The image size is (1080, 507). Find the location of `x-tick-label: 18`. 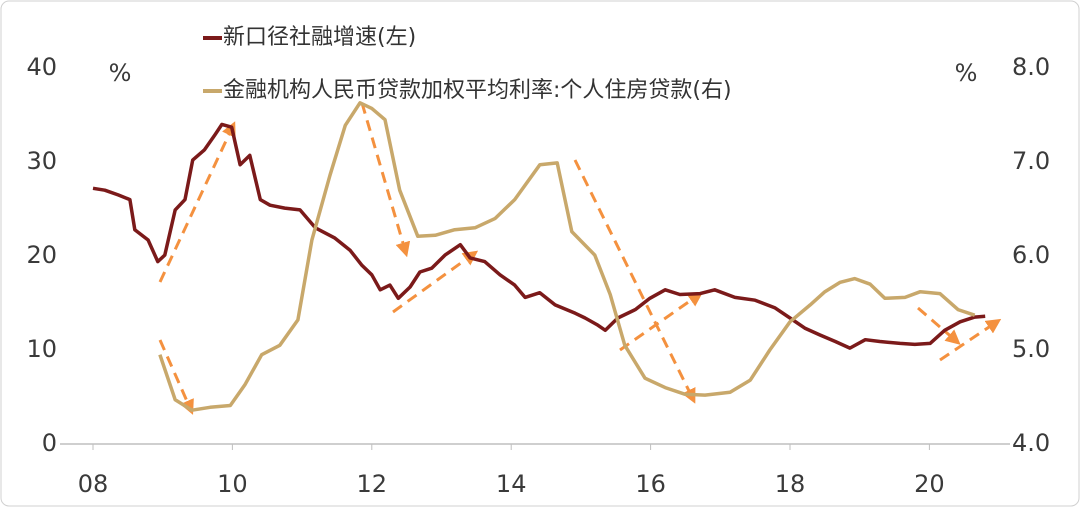

x-tick-label: 18 is located at coordinates (790, 484).